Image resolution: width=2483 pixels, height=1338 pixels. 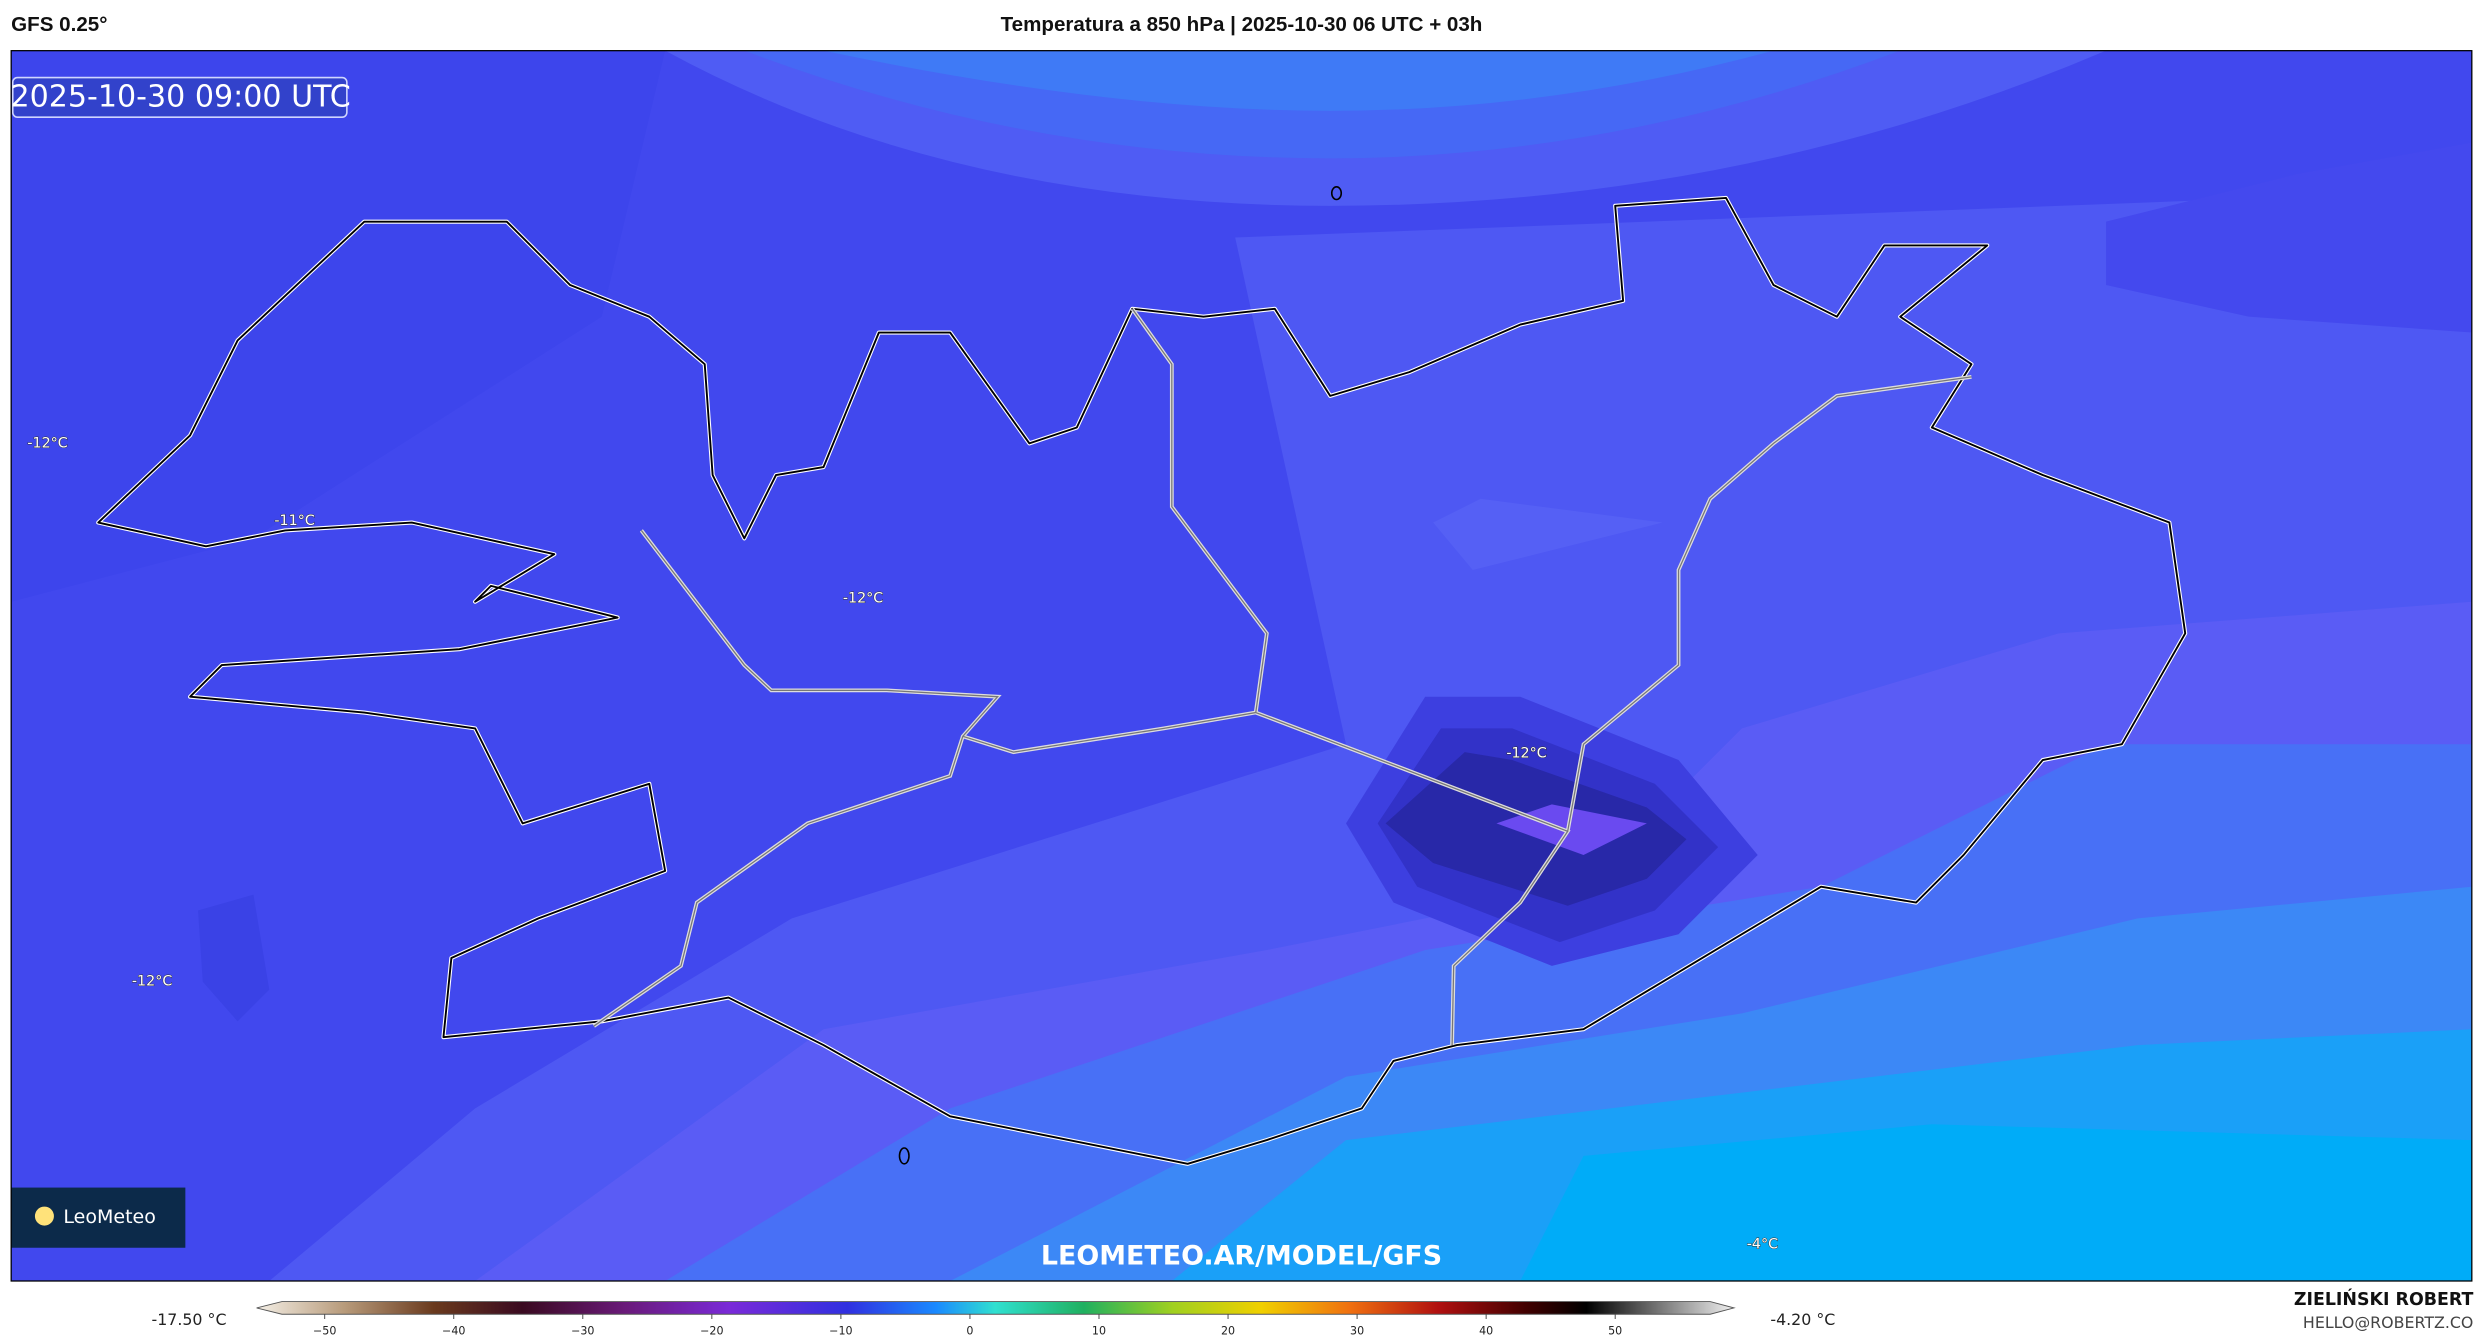 What do you see at coordinates (1486, 1331) in the screenshot?
I see `colorbar-tick-label: 40` at bounding box center [1486, 1331].